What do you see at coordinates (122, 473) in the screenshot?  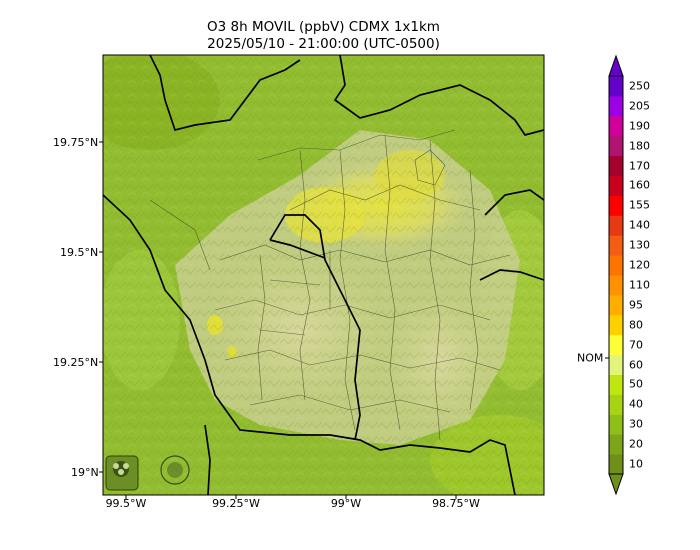 I see `sedema-logo` at bounding box center [122, 473].